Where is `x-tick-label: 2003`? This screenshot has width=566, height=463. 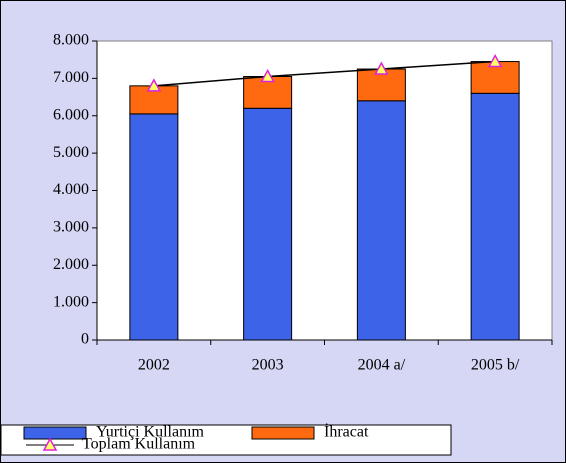 x-tick-label: 2003 is located at coordinates (268, 365).